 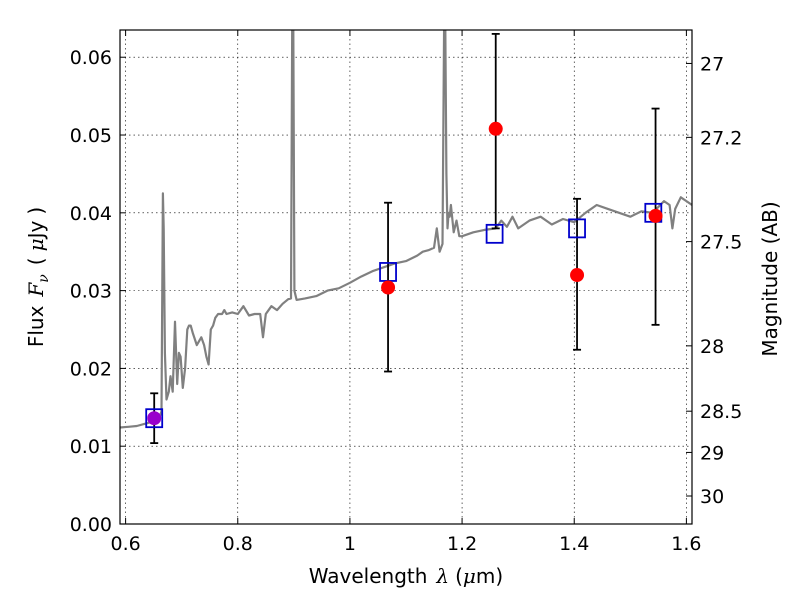 I want to click on y-tick-label-5: 0.05, so click(x=91, y=136).